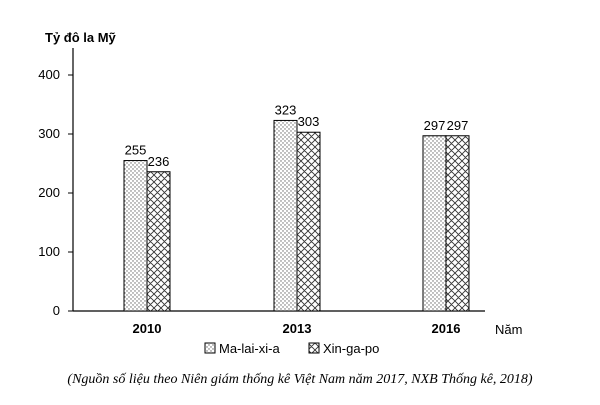 This screenshot has height=405, width=600. Describe the element at coordinates (81, 37) in the screenshot. I see `y-axis-label: Tỷ đô la Mỹ` at that location.